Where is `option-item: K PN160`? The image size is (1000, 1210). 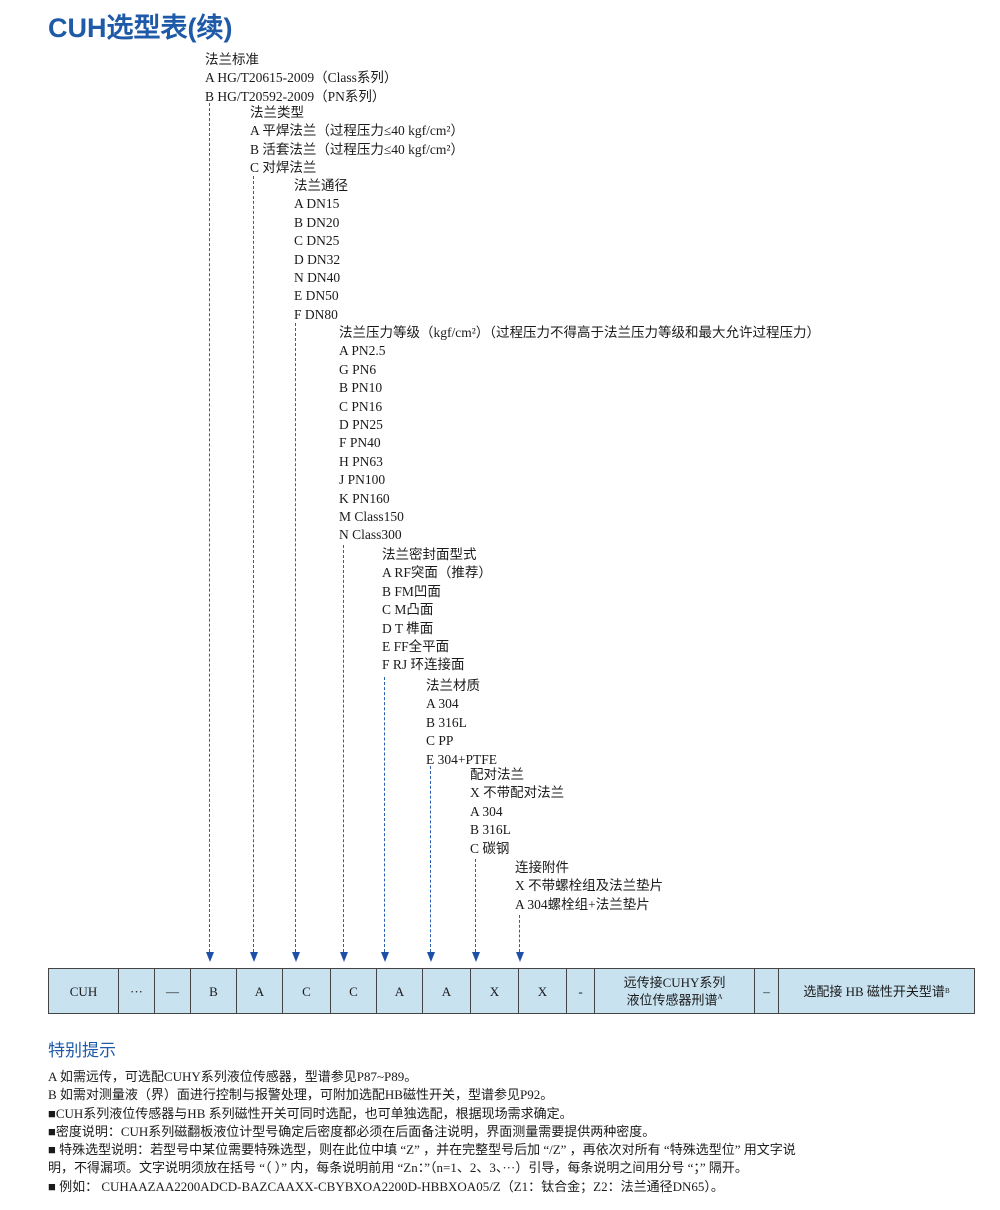
option-item: K PN160 is located at coordinates (364, 498).